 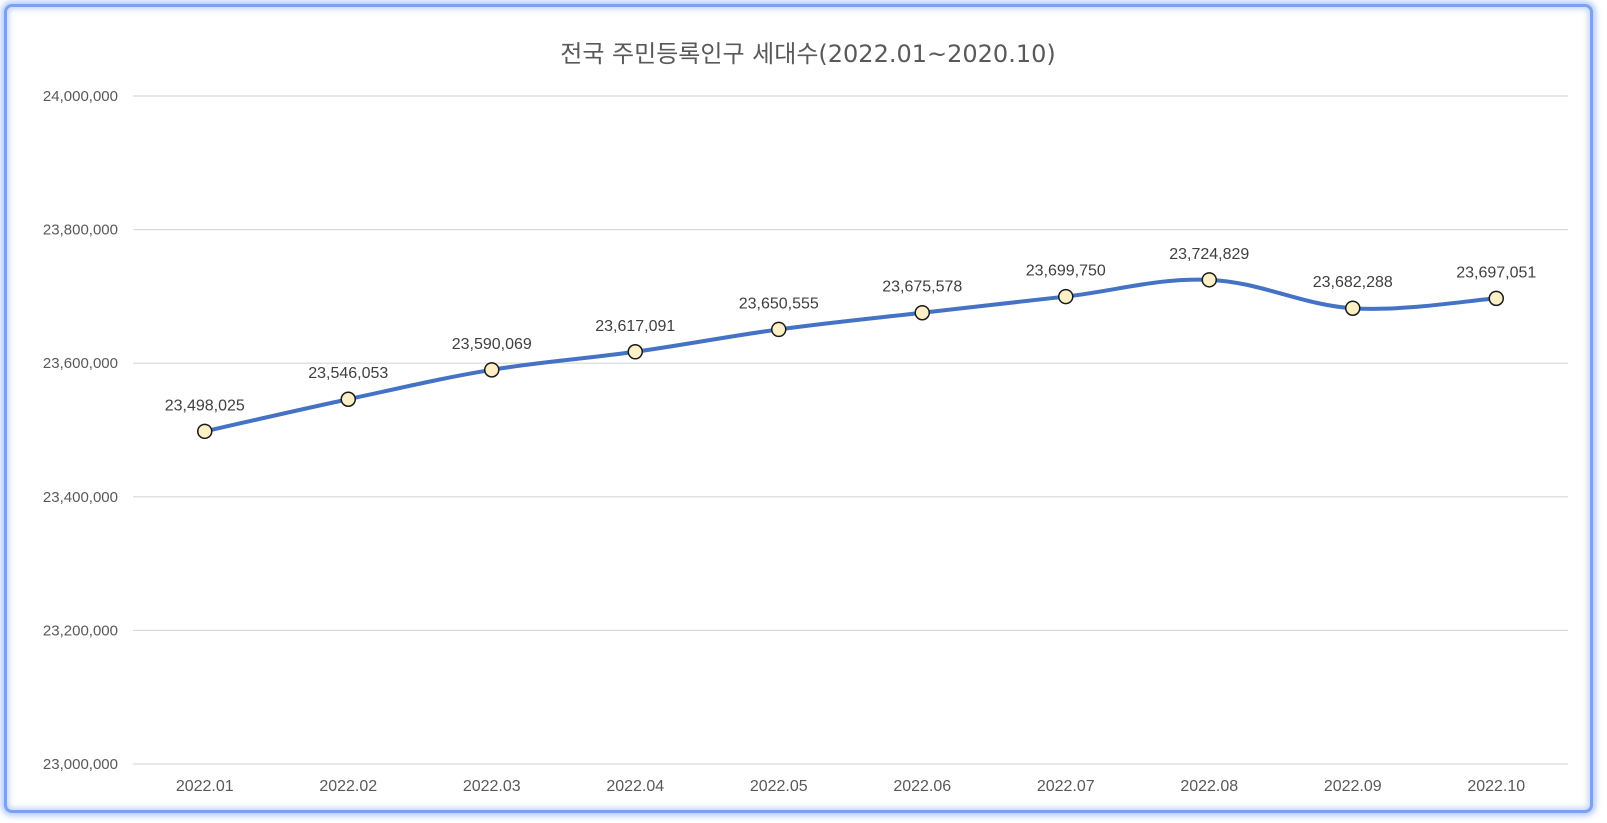 I want to click on y-tick-label: 23,000,000, so click(x=80, y=764).